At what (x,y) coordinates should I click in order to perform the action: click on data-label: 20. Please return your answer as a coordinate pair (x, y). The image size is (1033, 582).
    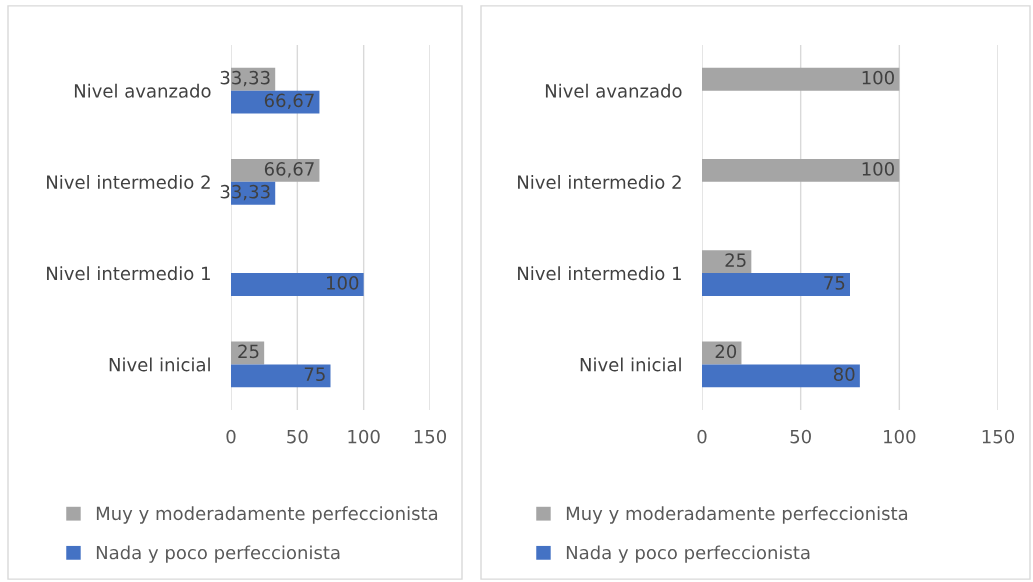
    Looking at the image, I should click on (726, 351).